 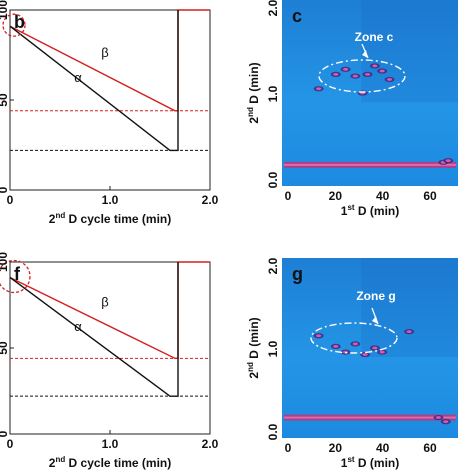 What do you see at coordinates (375, 296) in the screenshot?
I see `zone-label: Zone g` at bounding box center [375, 296].